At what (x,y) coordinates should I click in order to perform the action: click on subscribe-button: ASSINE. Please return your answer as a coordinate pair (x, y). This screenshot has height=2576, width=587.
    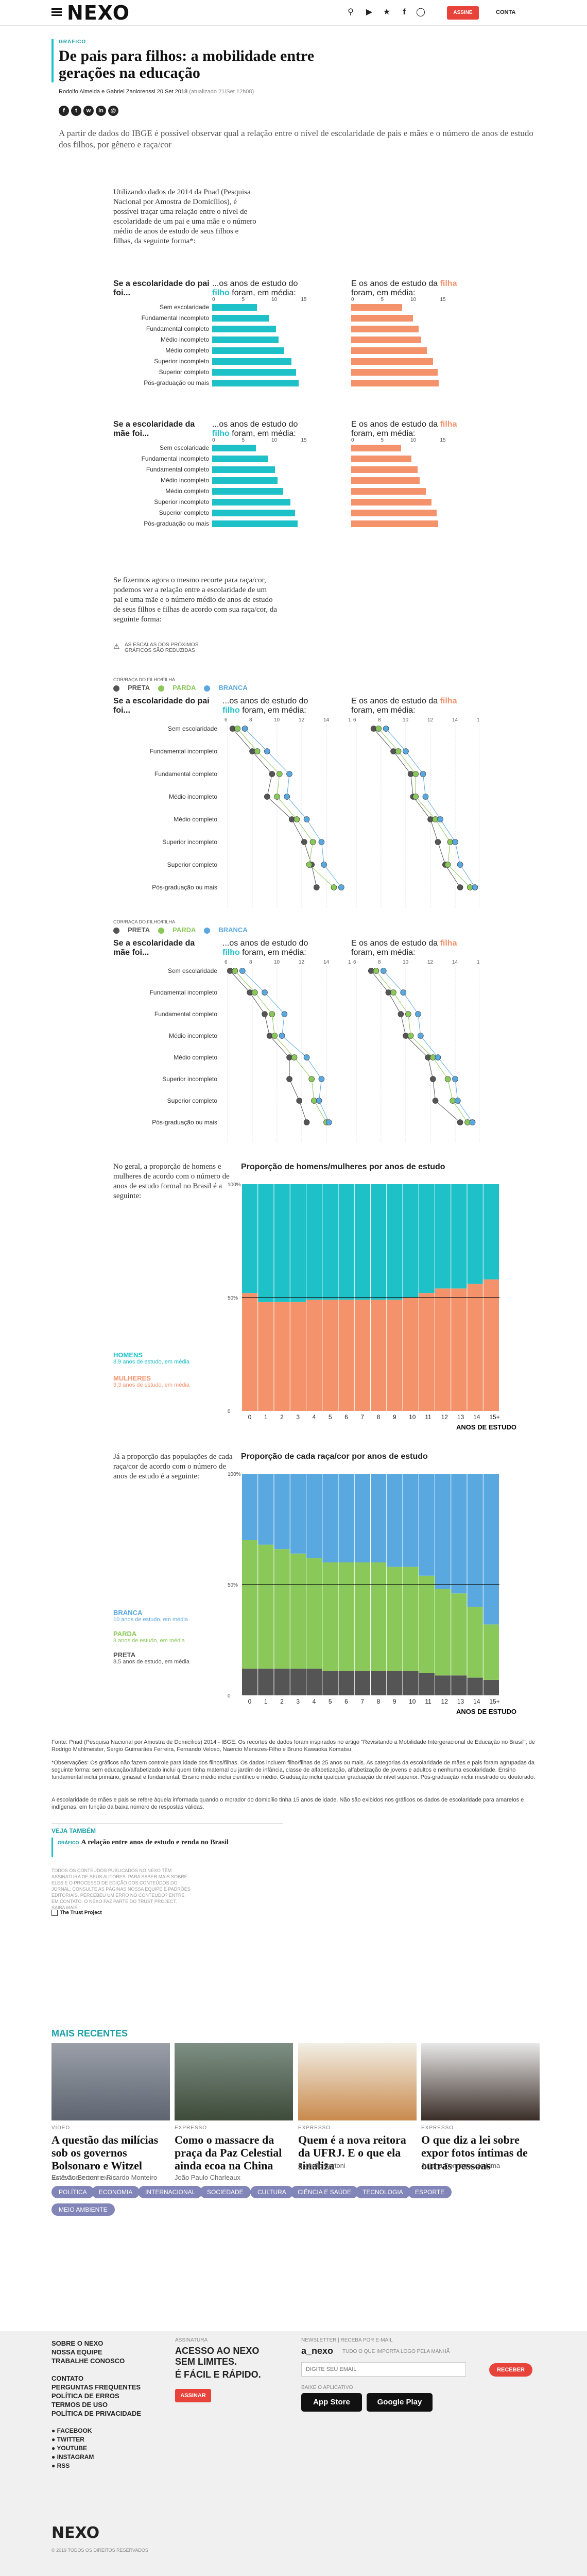
    Looking at the image, I should click on (463, 13).